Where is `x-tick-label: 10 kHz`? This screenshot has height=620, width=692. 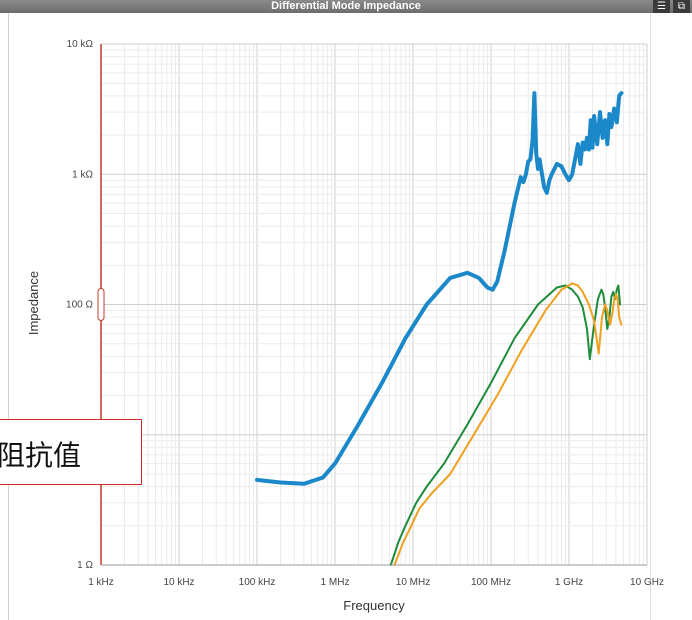 x-tick-label: 10 kHz is located at coordinates (178, 582).